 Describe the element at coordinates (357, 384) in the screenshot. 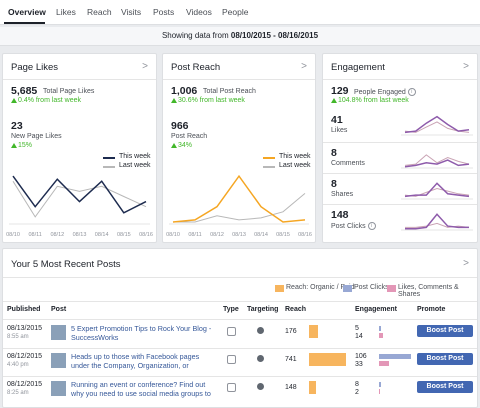

I see `clicks-value: 8` at that location.